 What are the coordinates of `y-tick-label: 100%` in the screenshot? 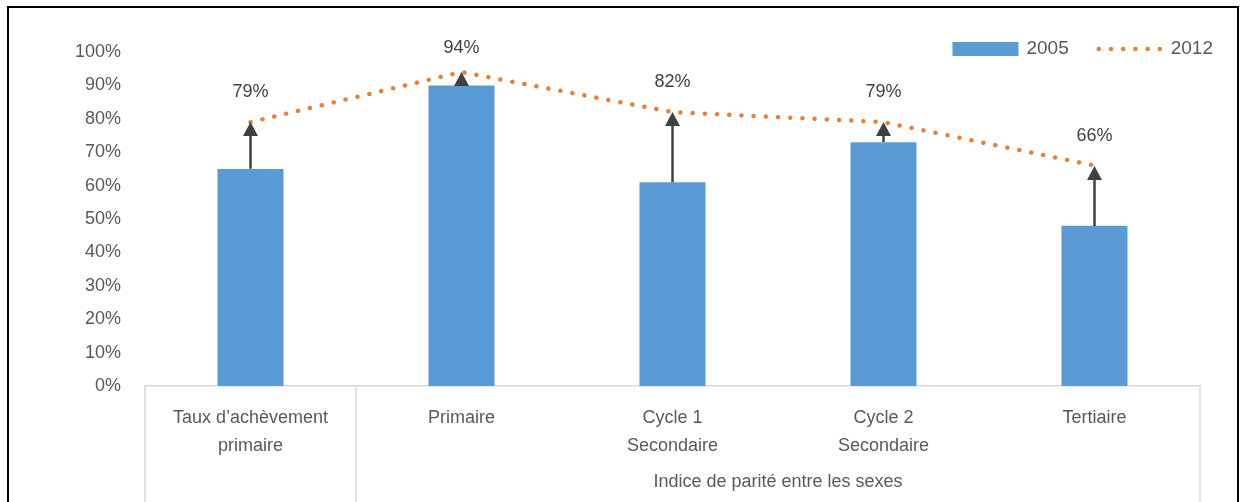 It's located at (97, 50).